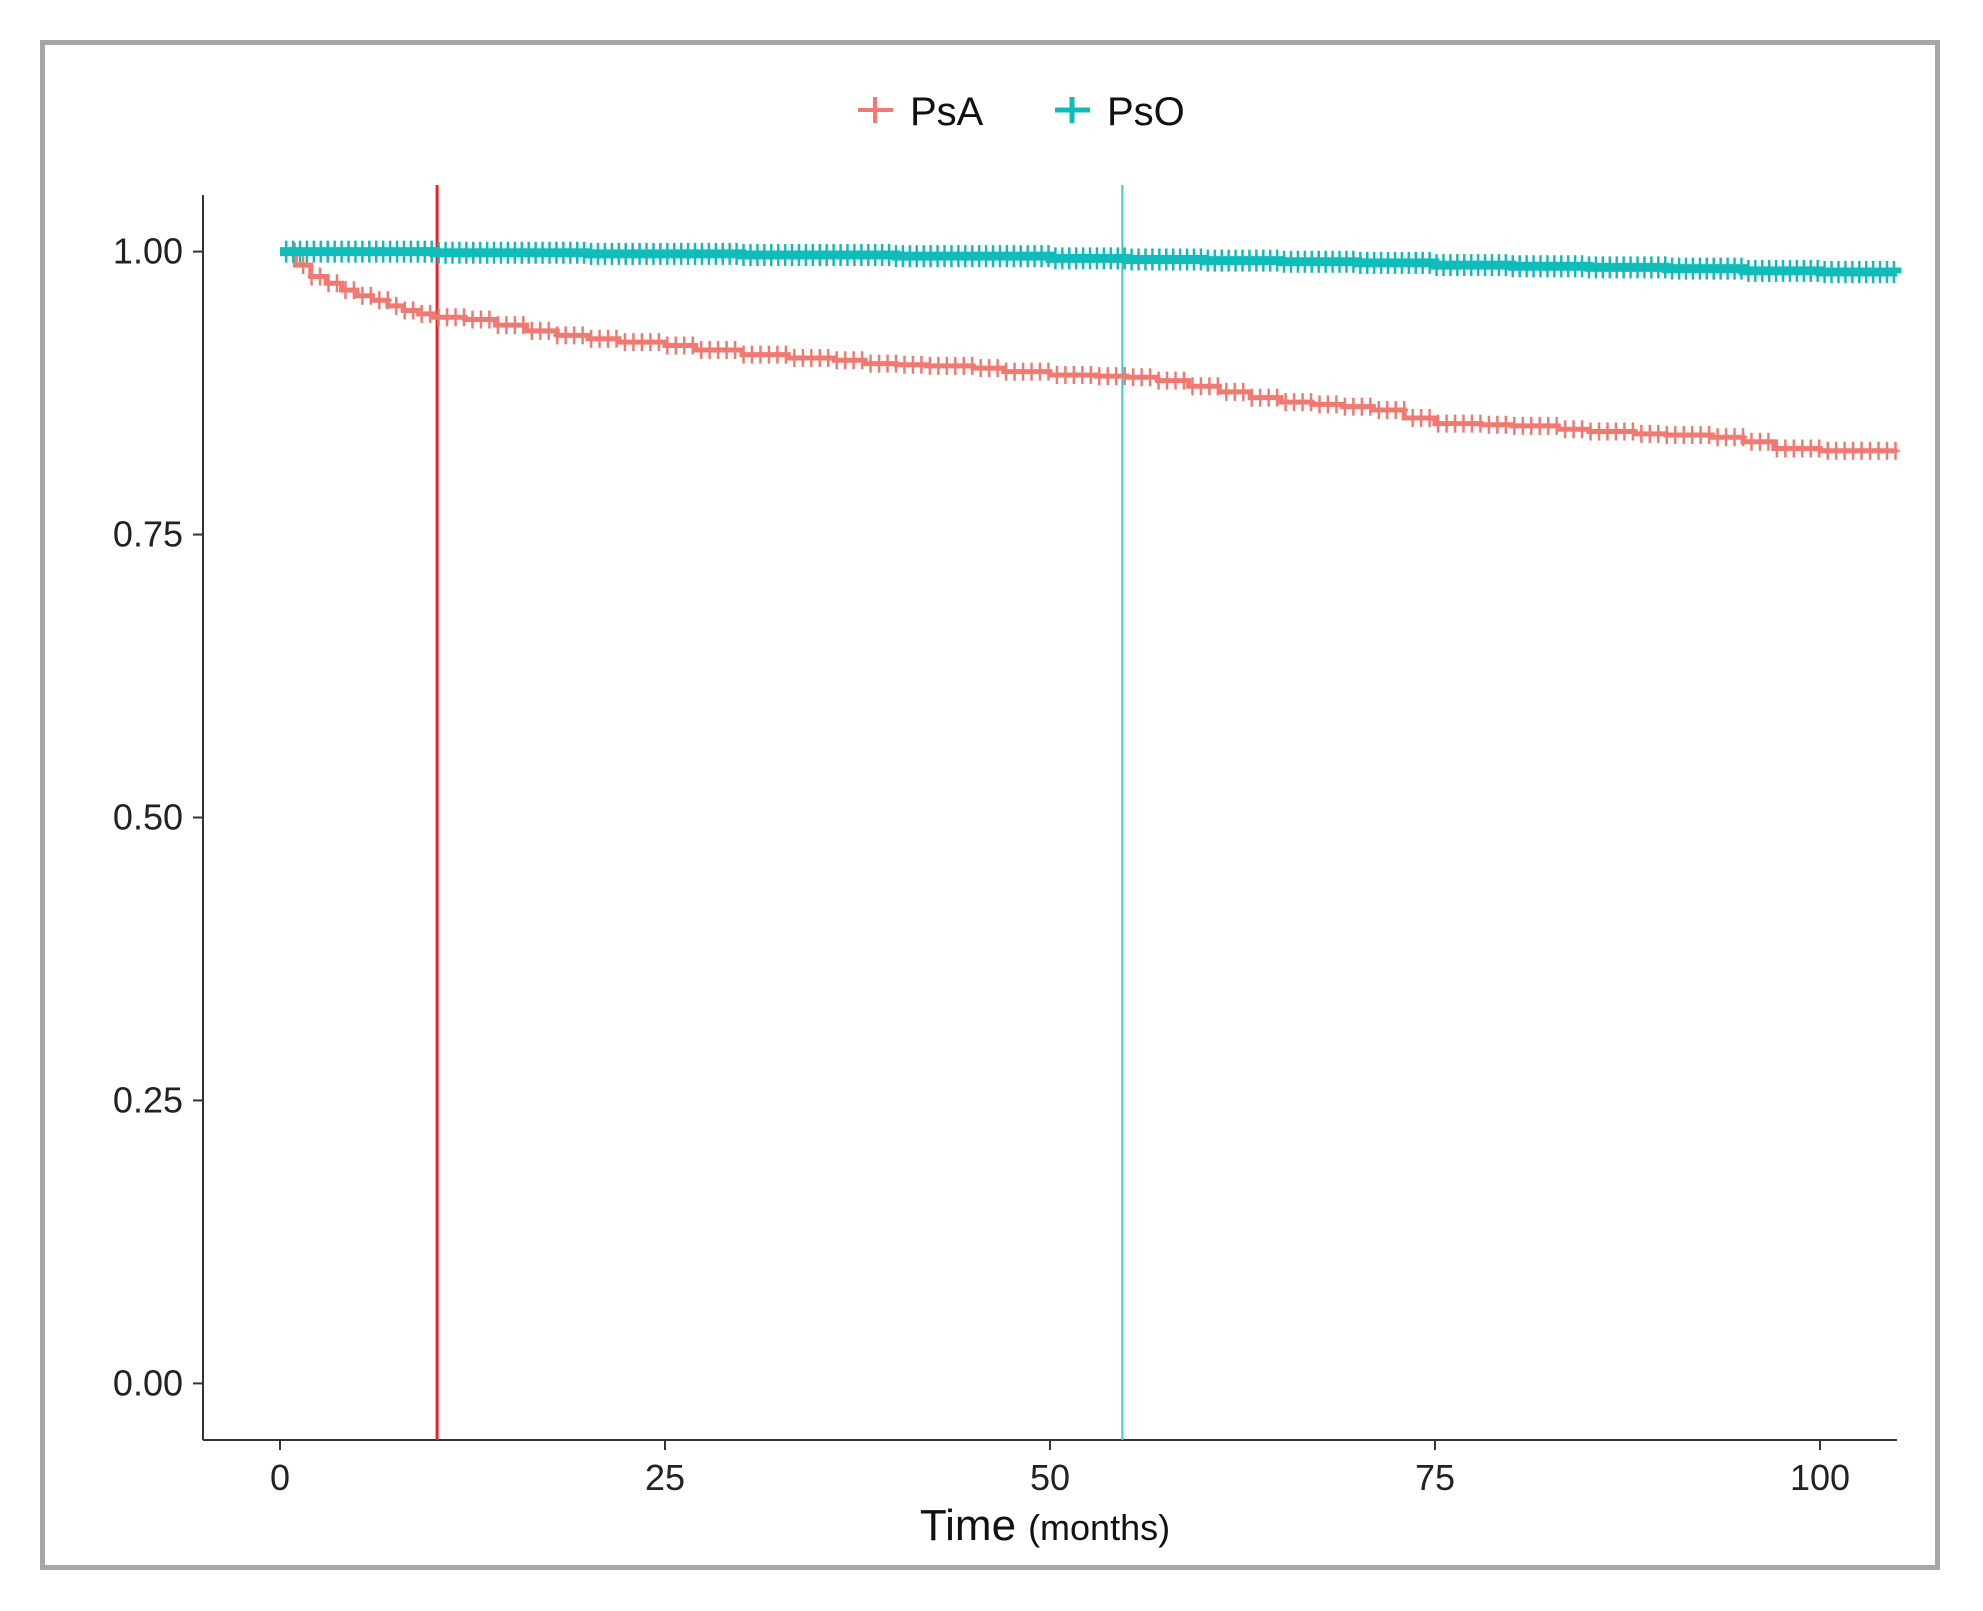  What do you see at coordinates (1088, 351) in the screenshot?
I see `survival-curve-psa` at bounding box center [1088, 351].